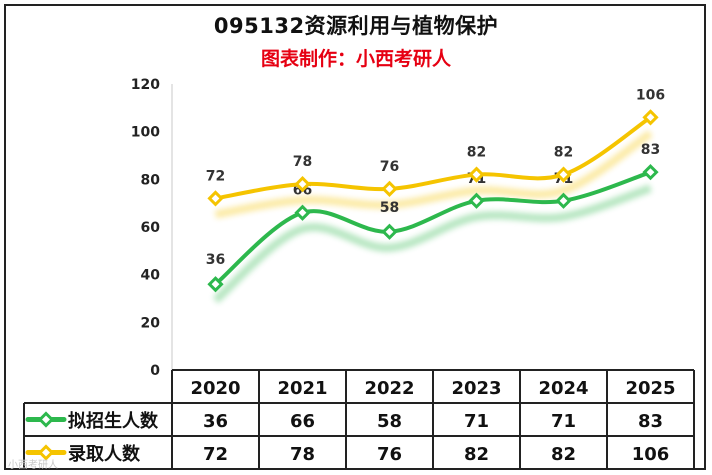 The width and height of the screenshot is (712, 475). Describe the element at coordinates (215, 454) in the screenshot. I see `table-cell: 72` at that location.